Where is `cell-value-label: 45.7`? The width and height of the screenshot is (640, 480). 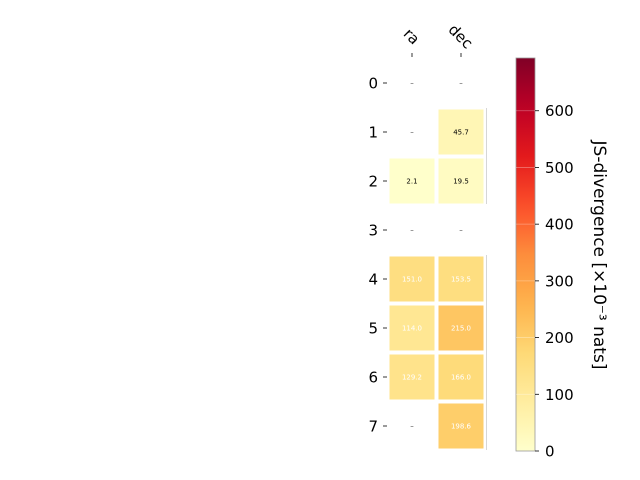
cell-value-label: 45.7 is located at coordinates (461, 133).